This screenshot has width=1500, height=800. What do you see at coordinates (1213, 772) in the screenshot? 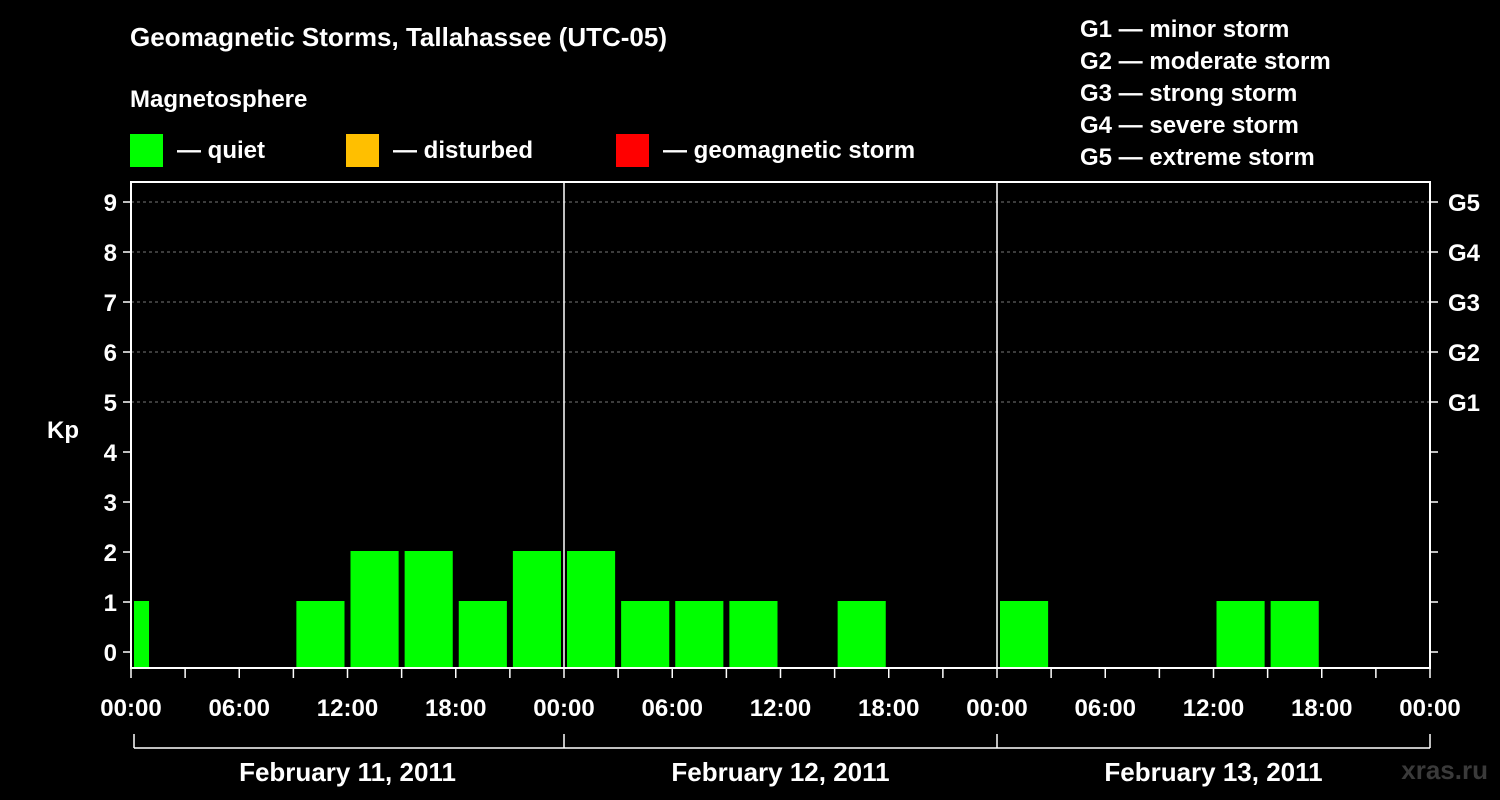
I see `day-label: February 13, 2011` at bounding box center [1213, 772].